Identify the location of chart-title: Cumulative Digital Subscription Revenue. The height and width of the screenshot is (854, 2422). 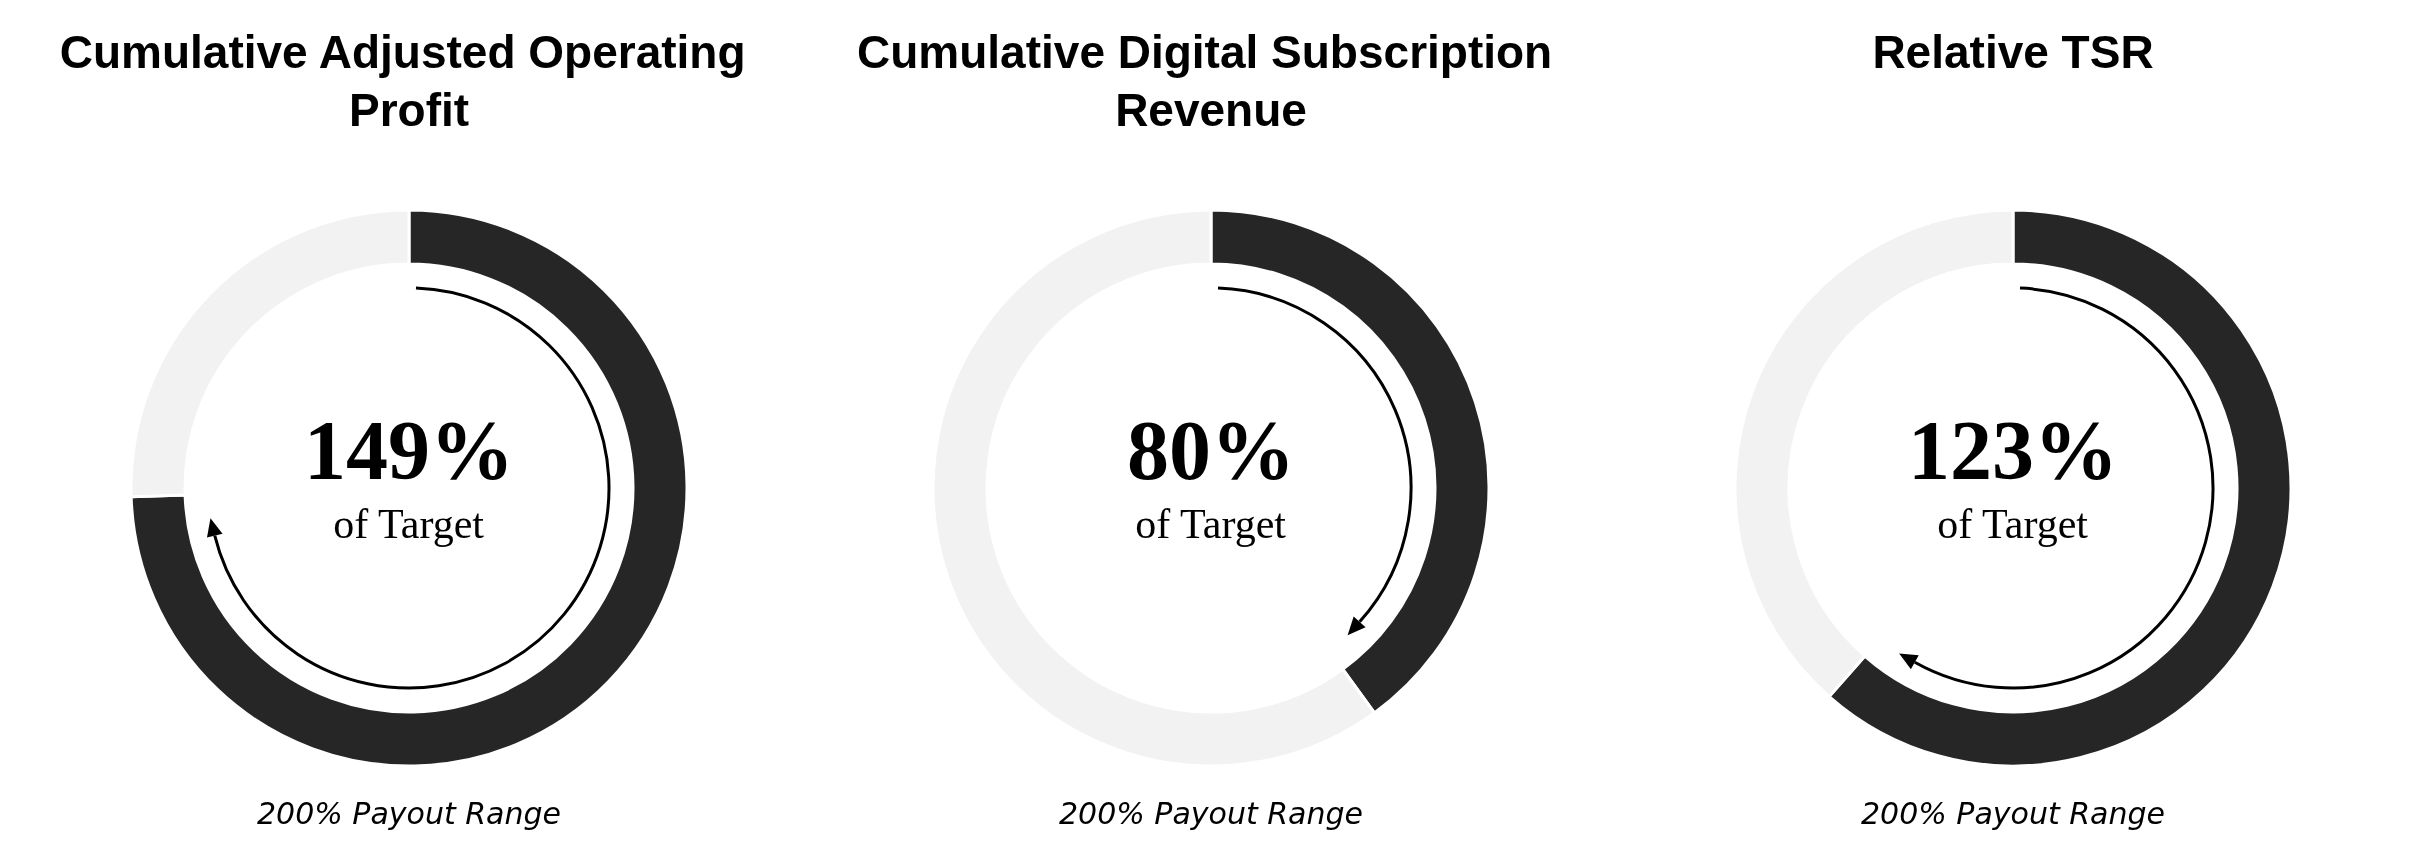
(1211, 81).